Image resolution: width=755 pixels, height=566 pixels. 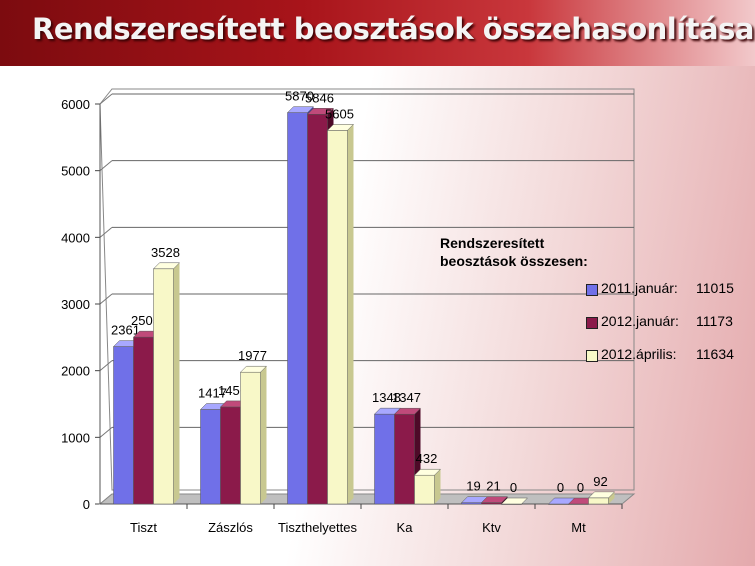 What do you see at coordinates (299, 96) in the screenshot?
I see `data-label: 5870` at bounding box center [299, 96].